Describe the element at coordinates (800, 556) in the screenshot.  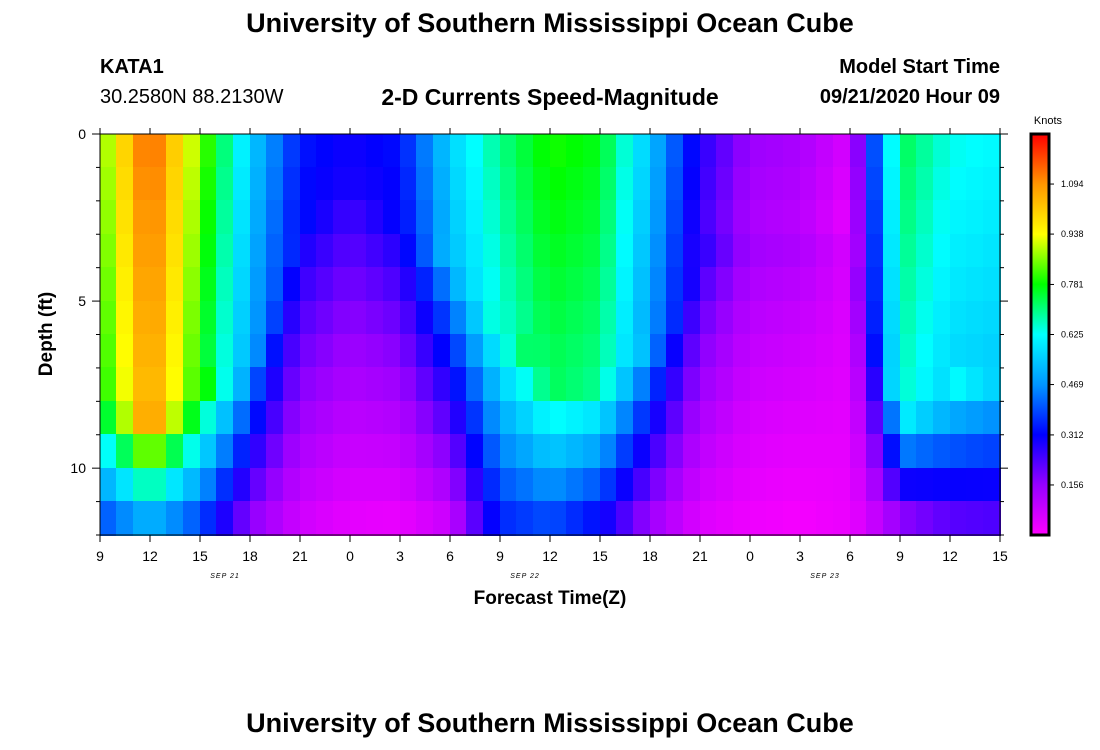
I see `x-tick-label: 3` at that location.